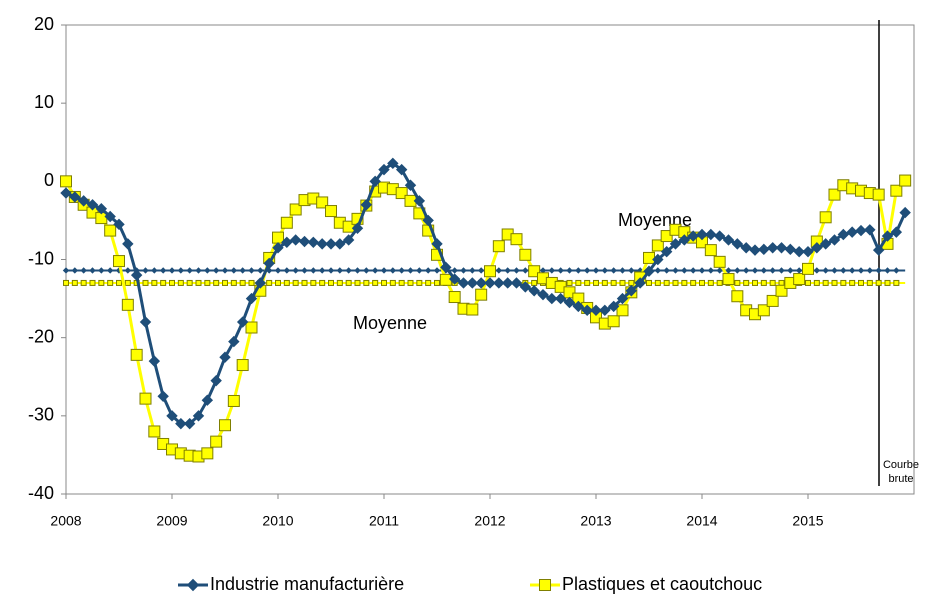 This screenshot has width=928, height=599. What do you see at coordinates (41, 336) in the screenshot?
I see `y-tick-label: -20` at bounding box center [41, 336].